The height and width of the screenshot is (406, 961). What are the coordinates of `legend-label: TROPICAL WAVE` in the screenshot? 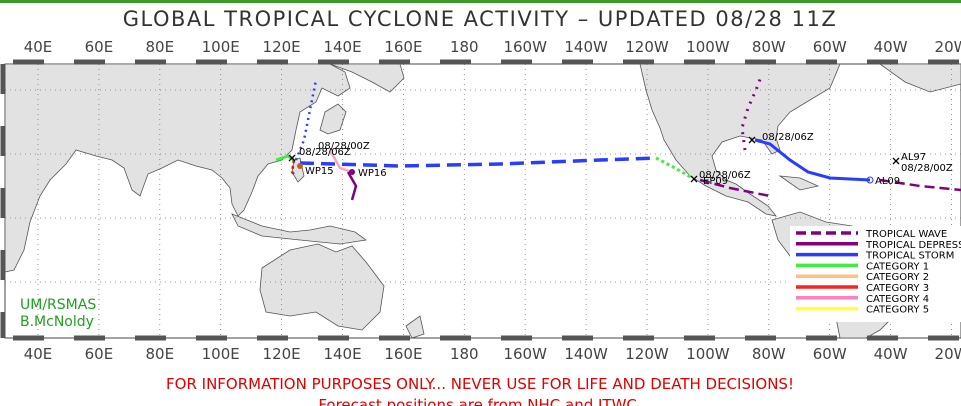 It's located at (906, 234).